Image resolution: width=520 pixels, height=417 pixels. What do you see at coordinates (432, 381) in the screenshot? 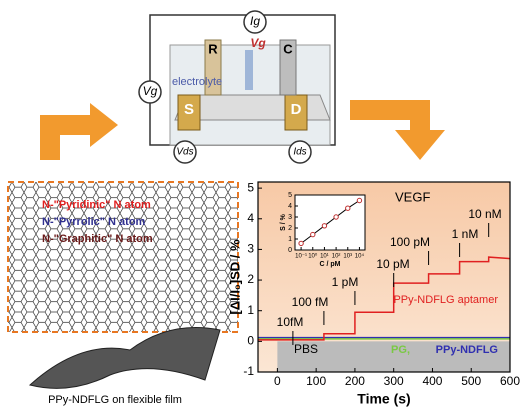
I see `x-tick-label: 400` at bounding box center [432, 381].